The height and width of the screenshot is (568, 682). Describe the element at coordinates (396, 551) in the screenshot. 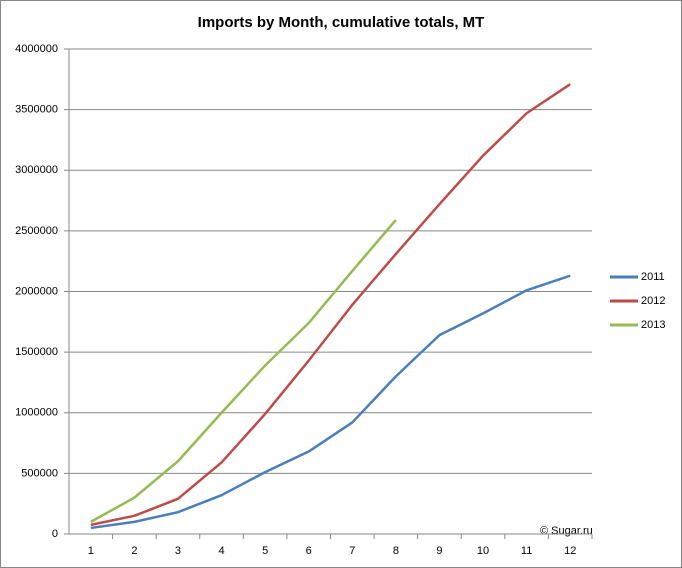

I see `x-tick-label: 8` at that location.